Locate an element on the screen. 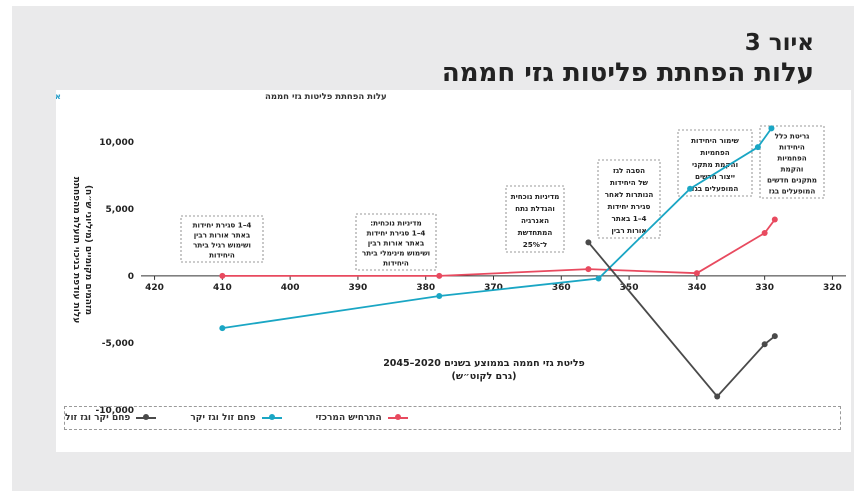  annotation-3-line-0: הסבה לגז is located at coordinates (629, 170).